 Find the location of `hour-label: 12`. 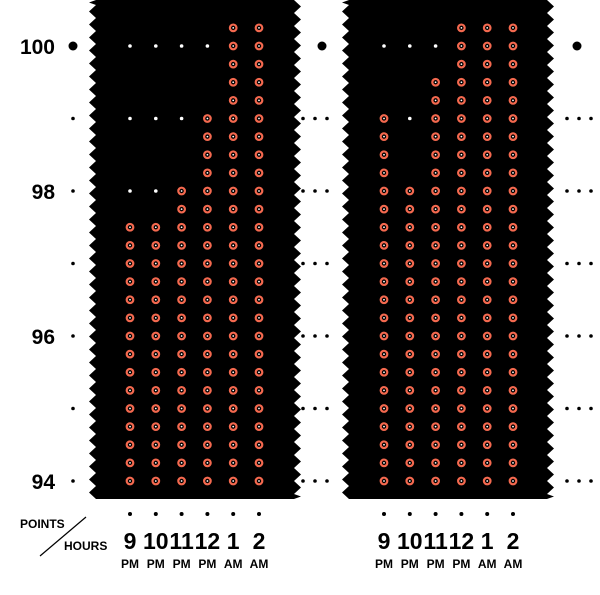

hour-label: 12 is located at coordinates (462, 541).